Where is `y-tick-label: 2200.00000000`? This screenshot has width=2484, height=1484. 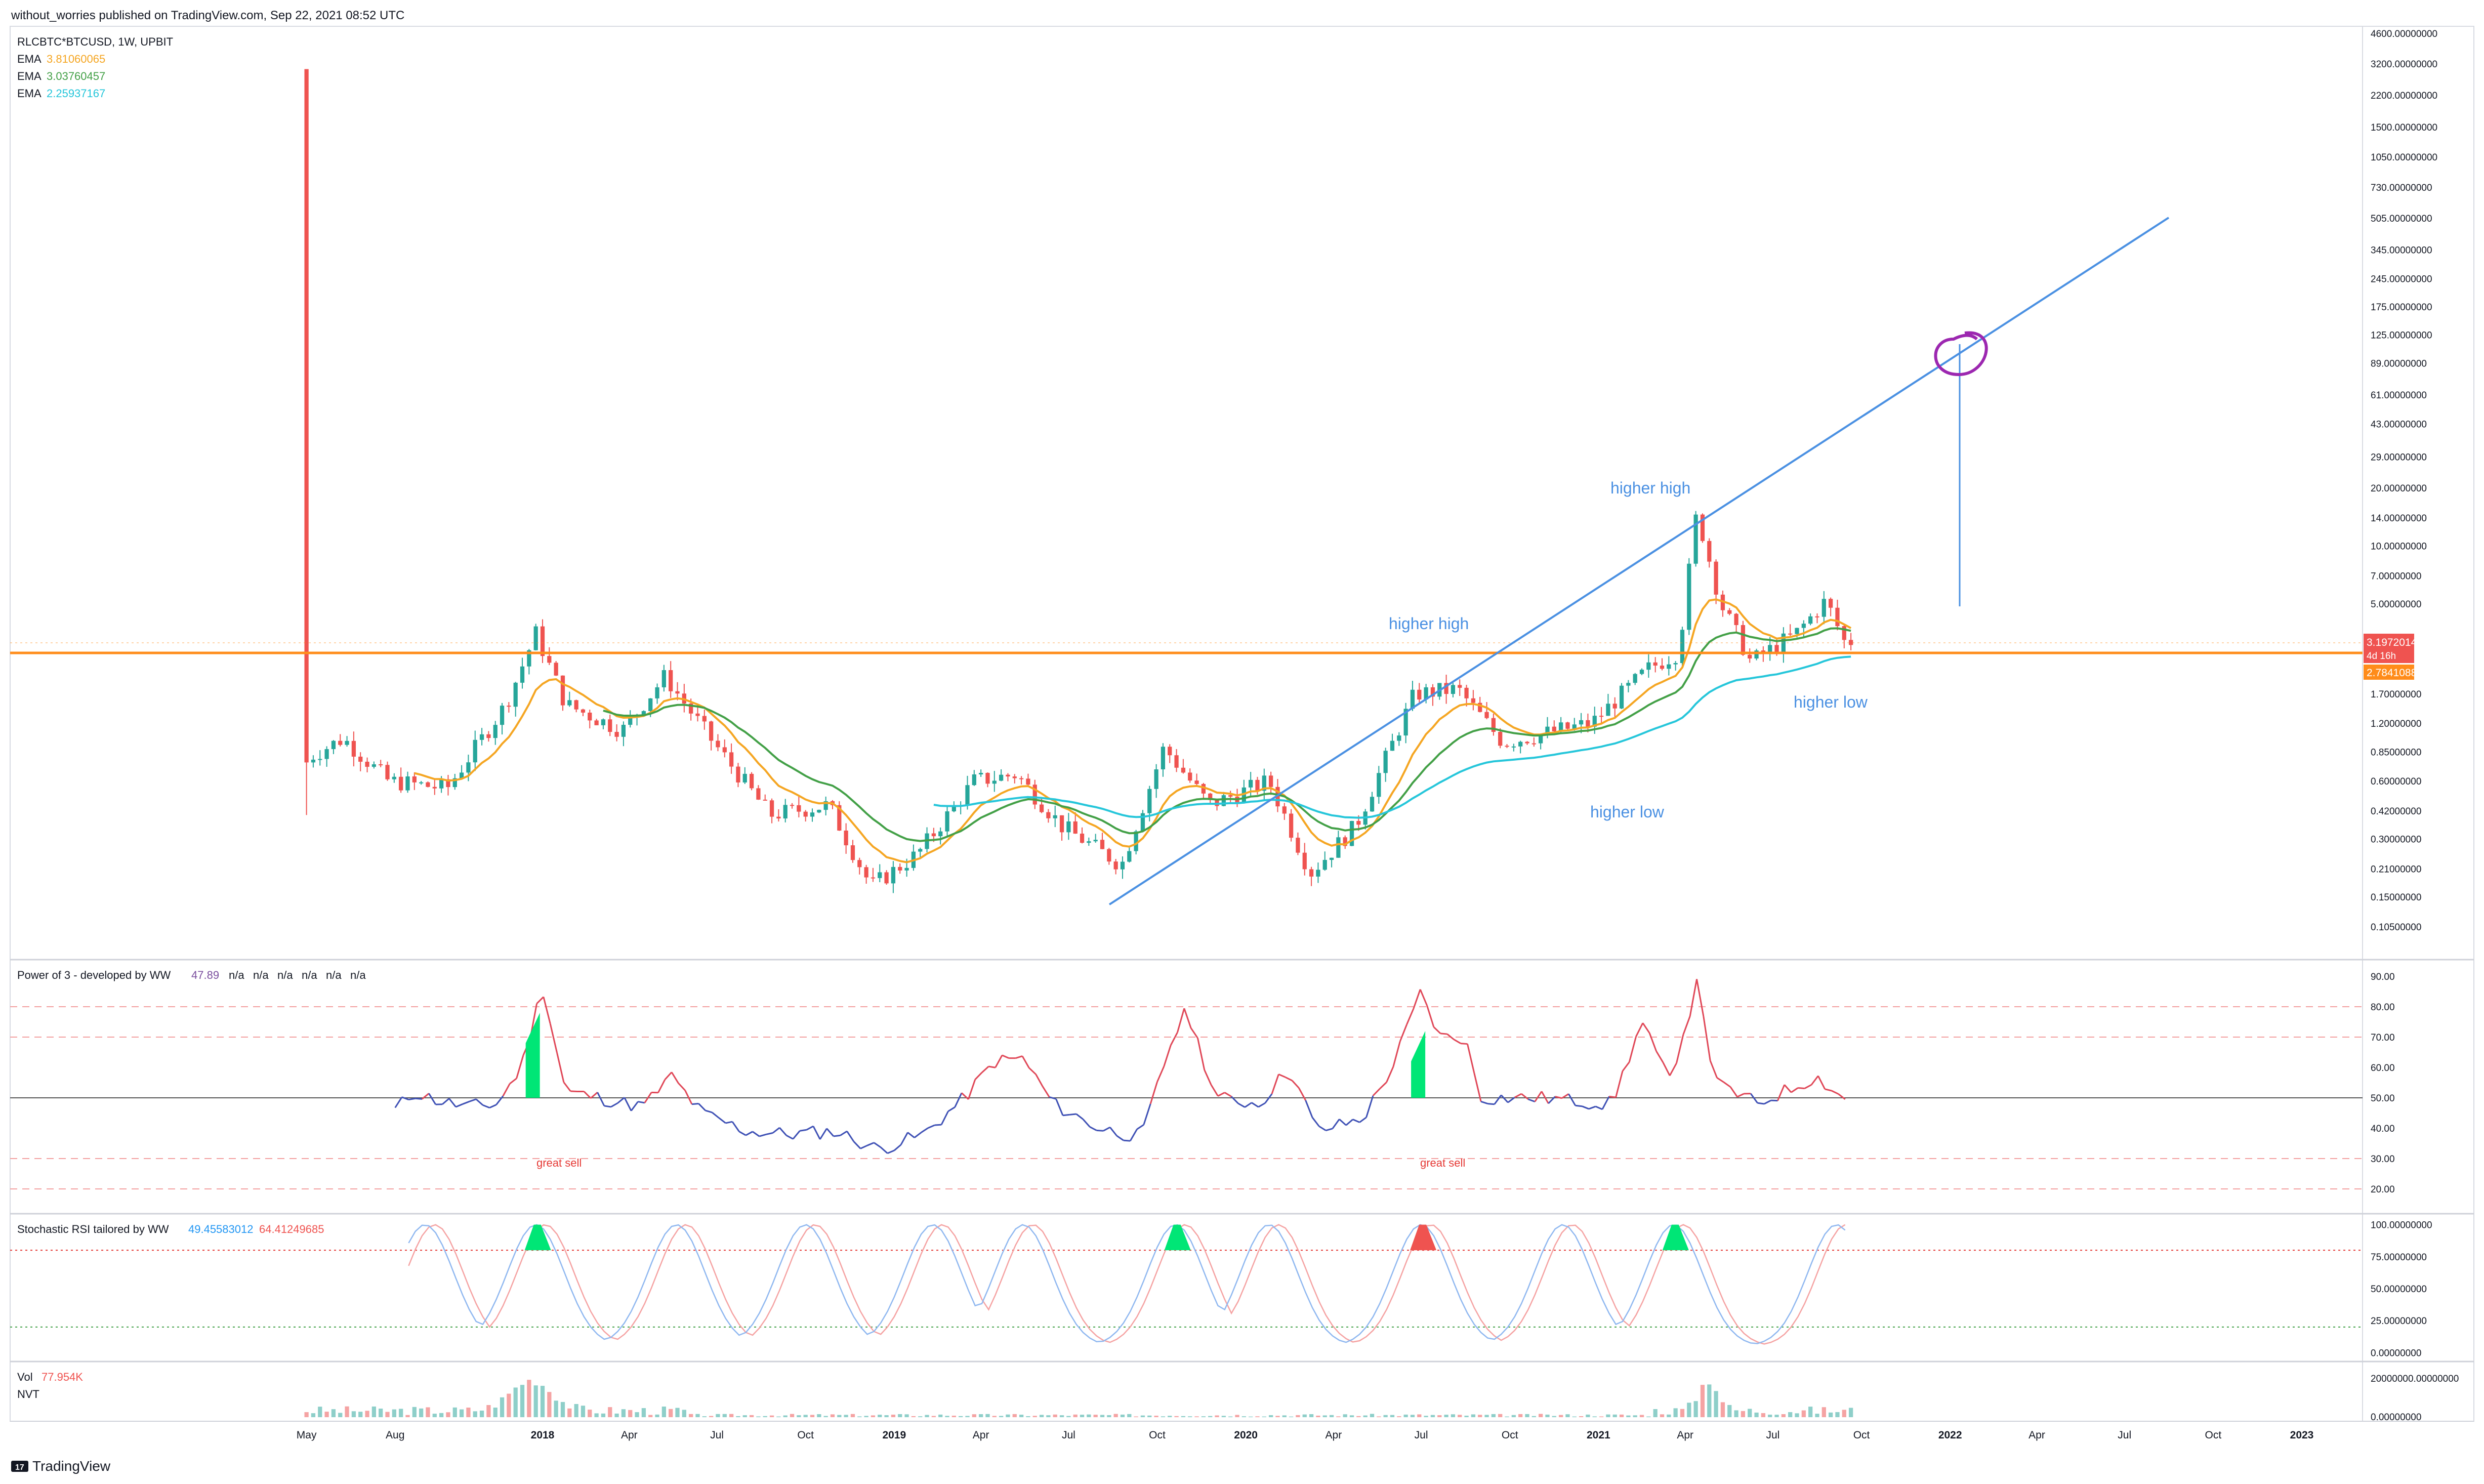 y-tick-label: 2200.00000000 is located at coordinates (2404, 96).